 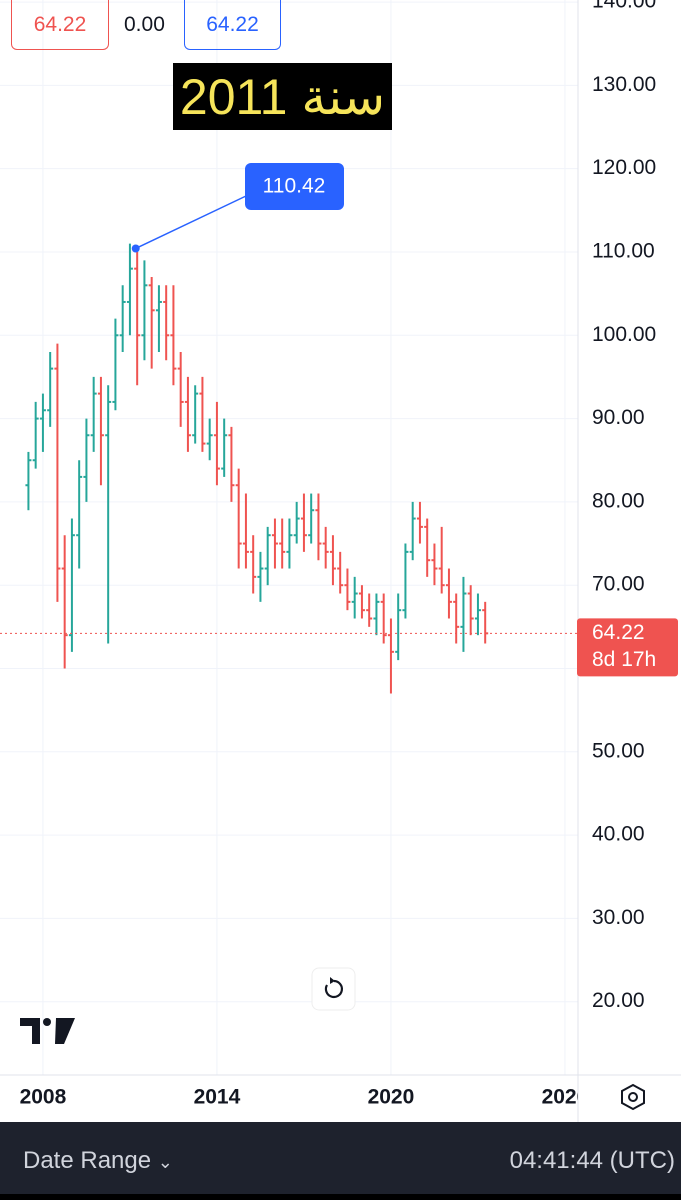 What do you see at coordinates (135, 248) in the screenshot?
I see `annotation-point` at bounding box center [135, 248].